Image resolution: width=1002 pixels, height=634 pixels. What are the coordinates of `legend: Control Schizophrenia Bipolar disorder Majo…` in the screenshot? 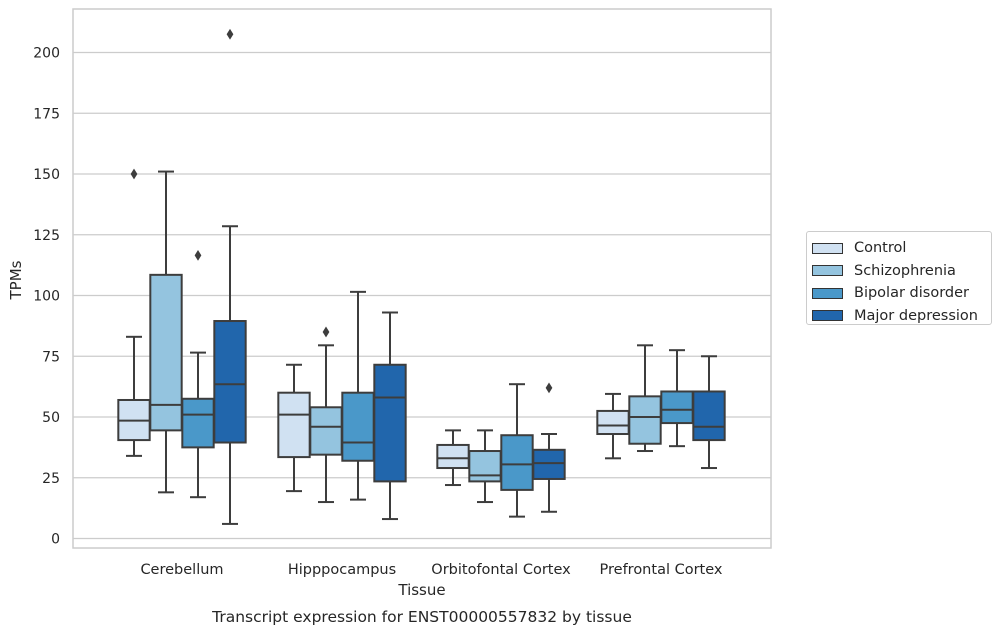 It's located at (899, 278).